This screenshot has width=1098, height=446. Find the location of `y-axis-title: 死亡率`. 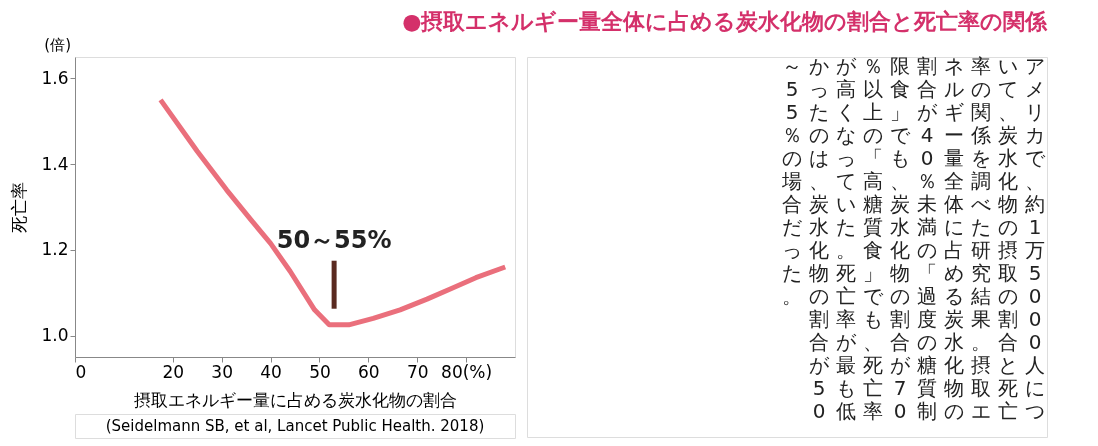

y-axis-title: 死亡率 is located at coordinates (19, 207).